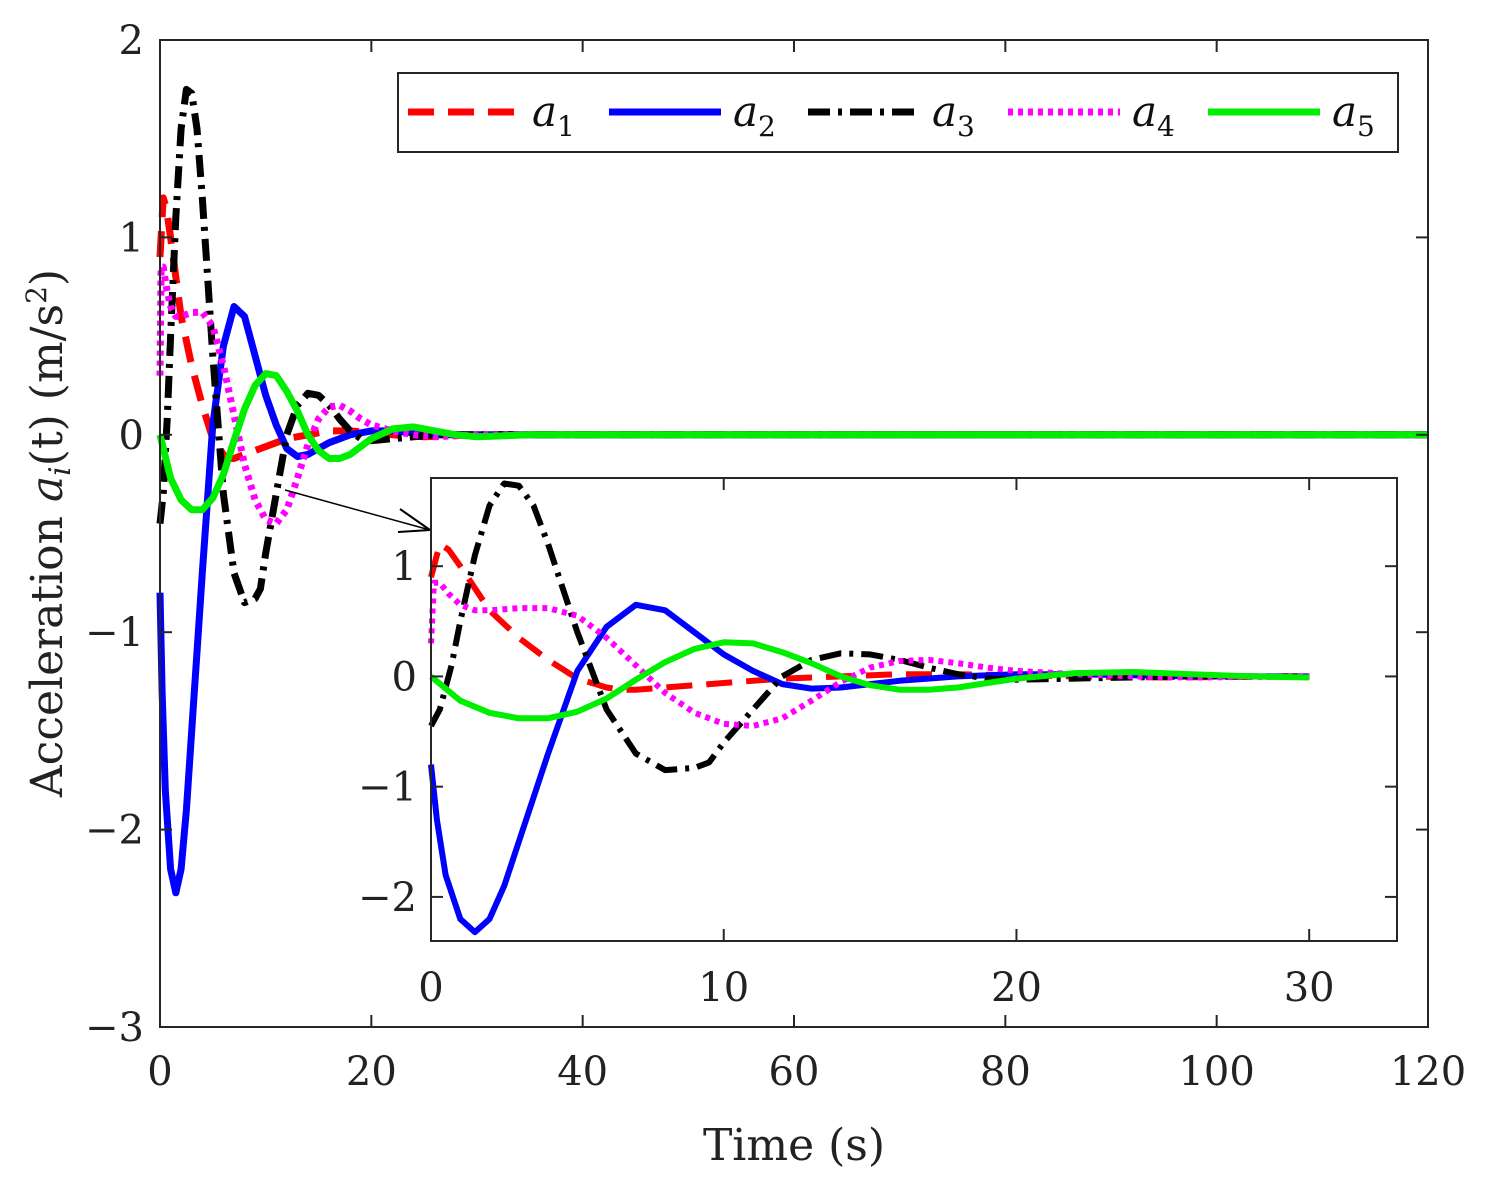 The width and height of the screenshot is (1486, 1192). Describe the element at coordinates (387, 898) in the screenshot. I see `inset-y-tick-label: −2` at that location.